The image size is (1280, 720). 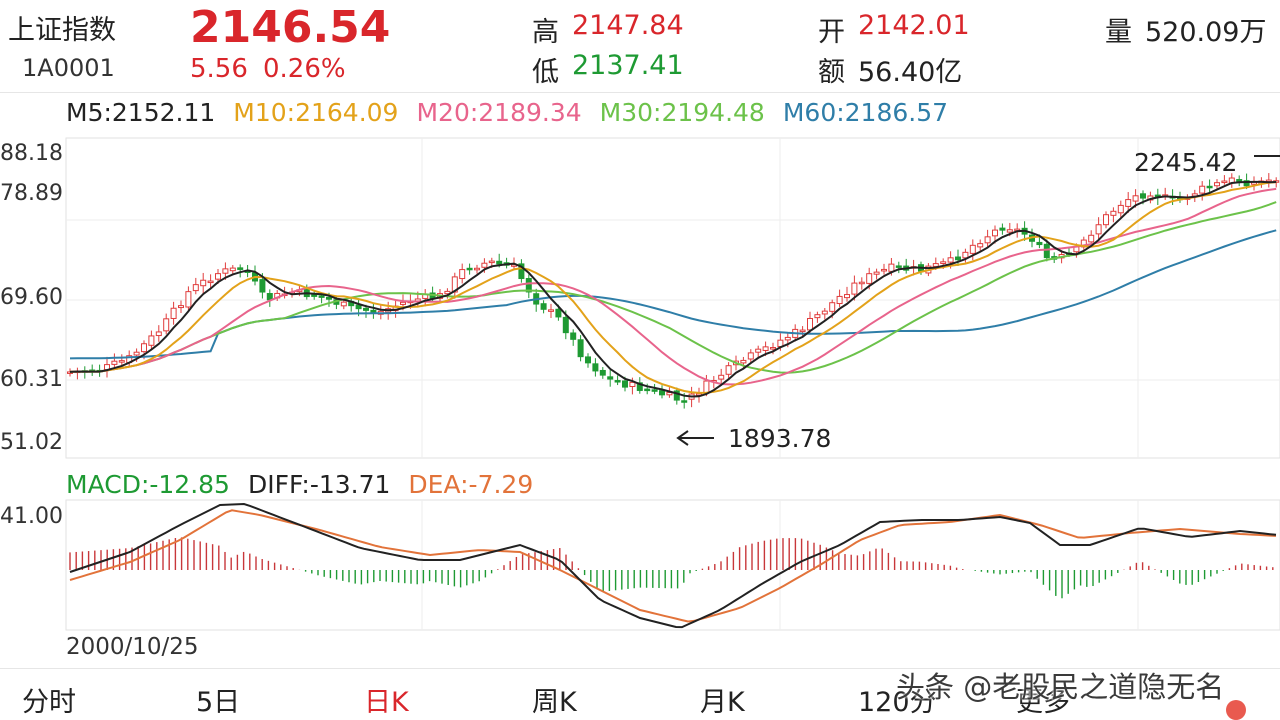 What do you see at coordinates (31, 193) in the screenshot?
I see `price-tick-2: 78.89` at bounding box center [31, 193].